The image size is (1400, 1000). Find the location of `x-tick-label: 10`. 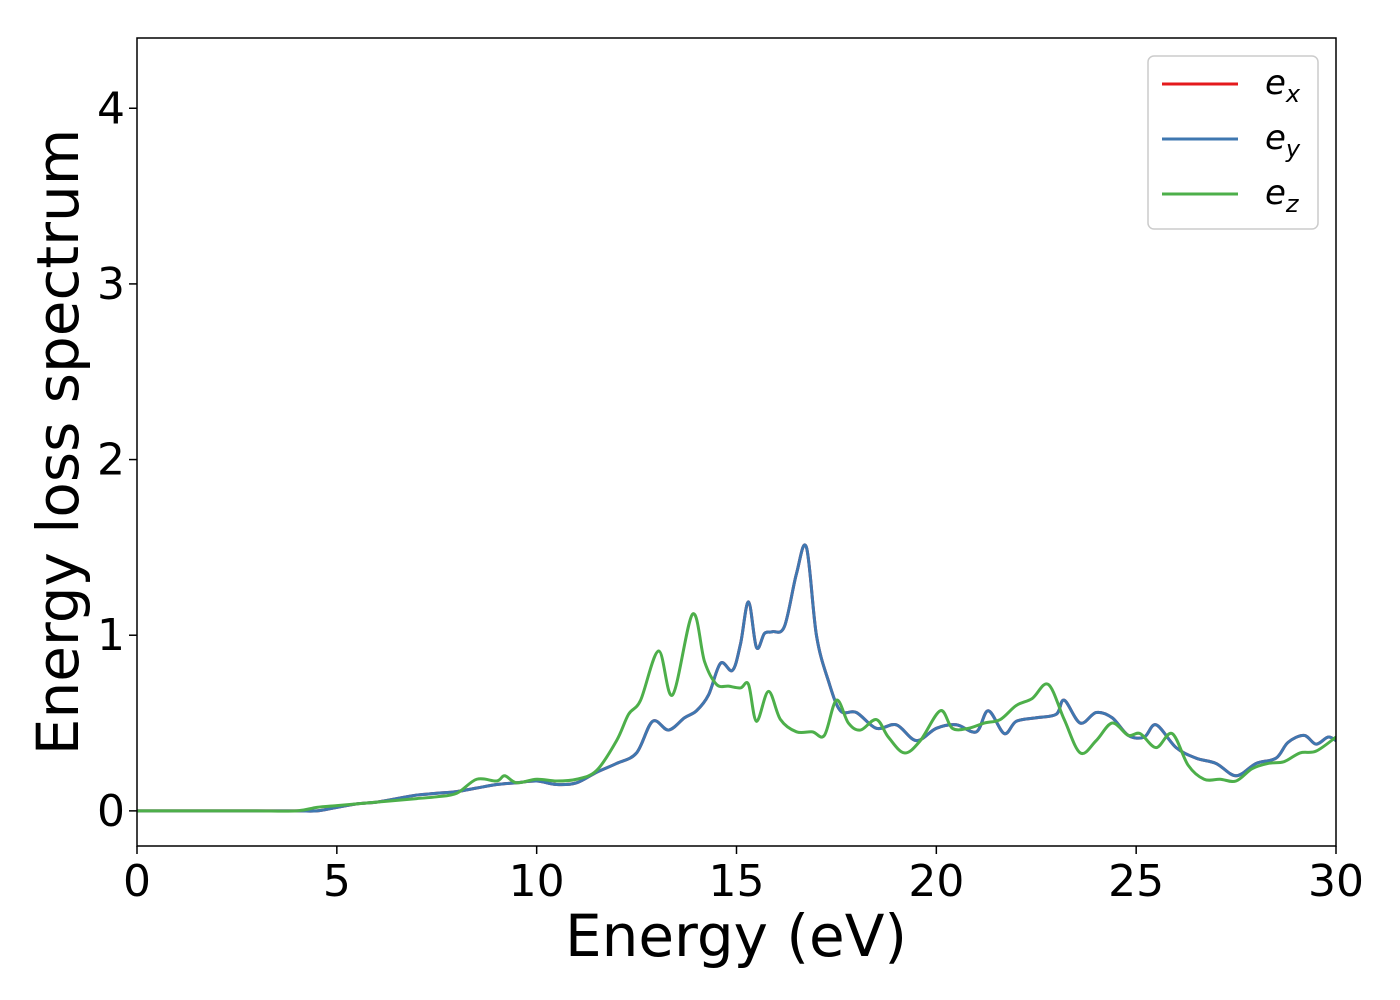

x-tick-label: 10 is located at coordinates (537, 881).